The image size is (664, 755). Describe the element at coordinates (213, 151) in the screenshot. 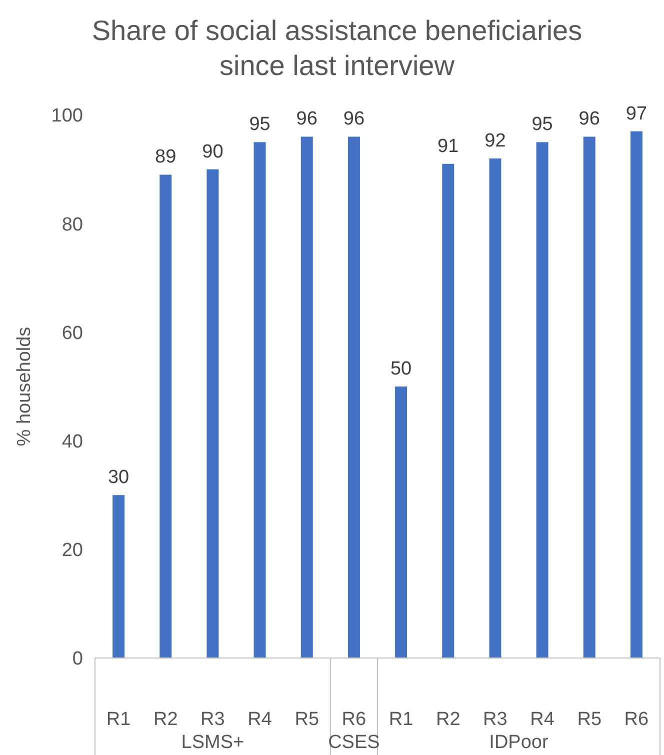

I see `data-label: 90` at that location.